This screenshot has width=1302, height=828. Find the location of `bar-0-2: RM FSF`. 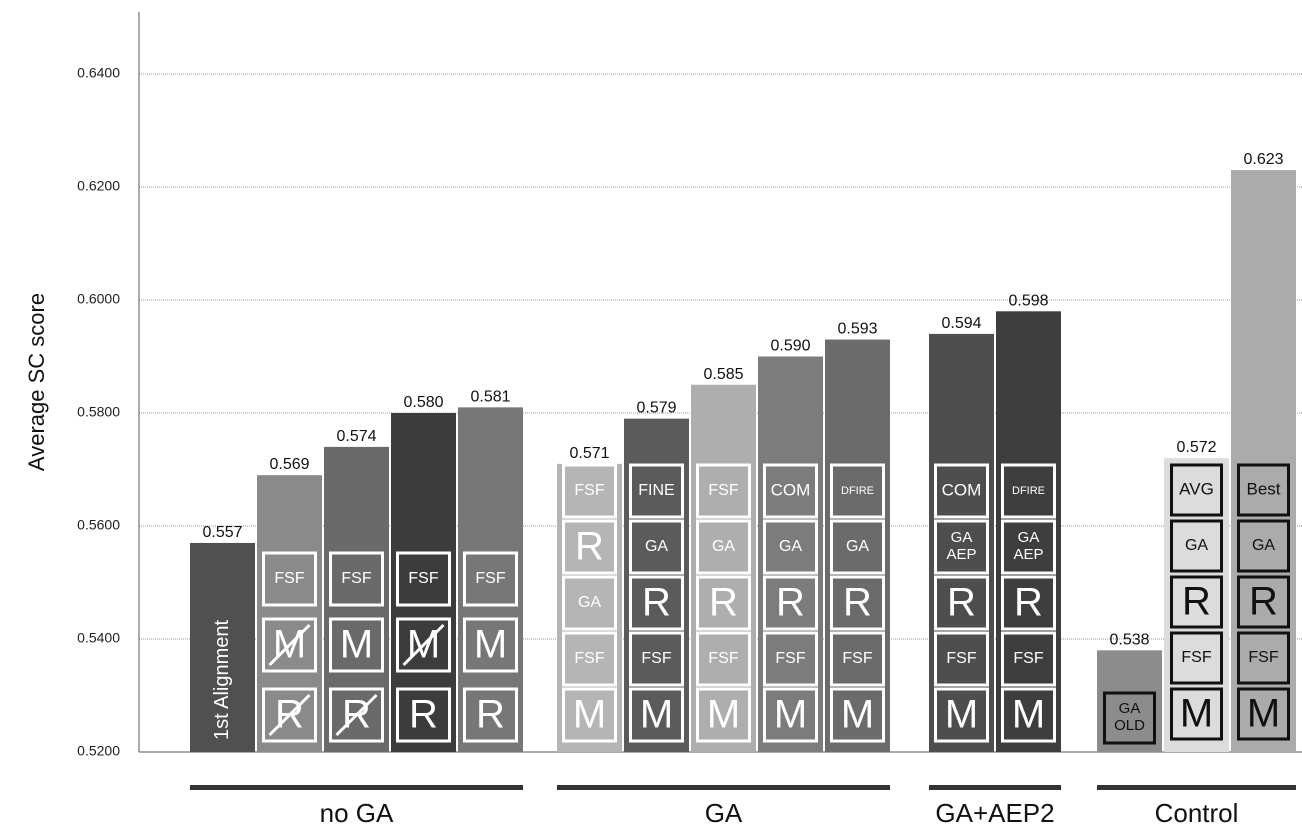

bar-0-2: RM FSF is located at coordinates (356, 599).